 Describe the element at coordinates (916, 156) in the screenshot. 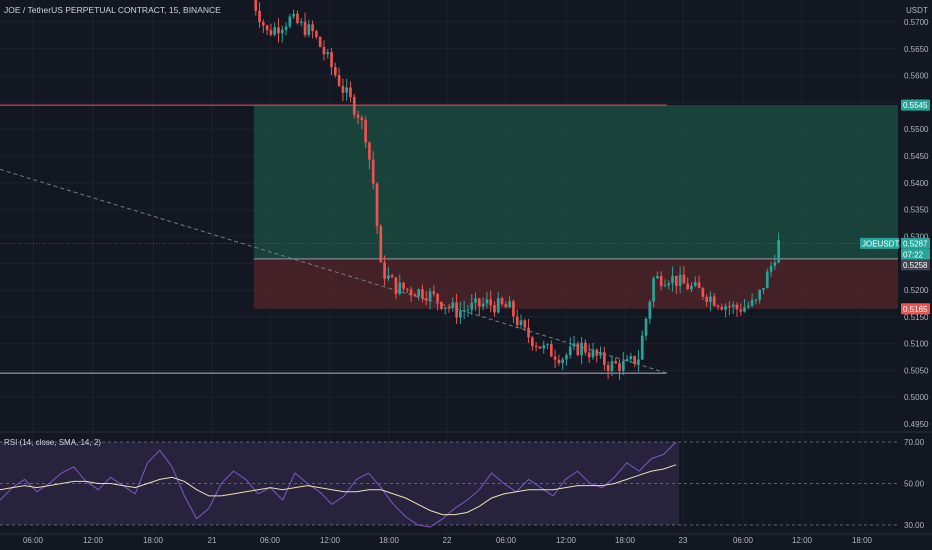

I see `price-tick-label: 0.5450` at that location.